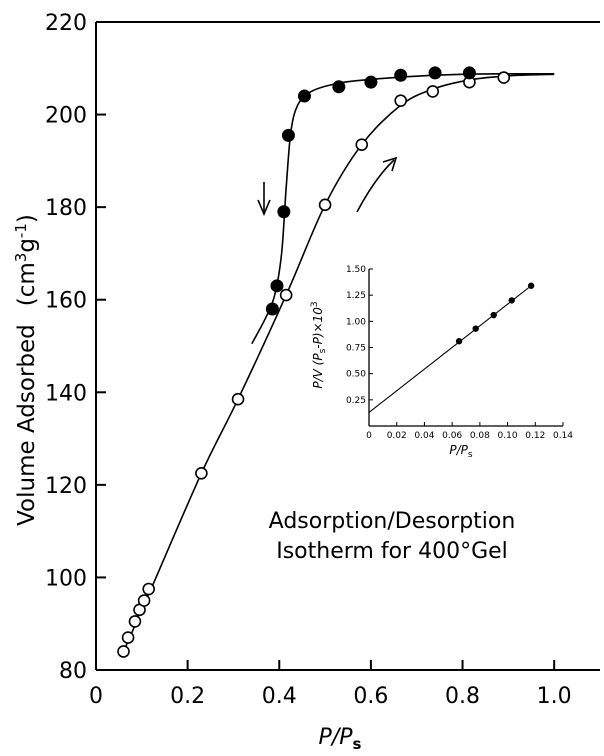 The image size is (604, 756). I want to click on inset-y-tick-label: 0.75, so click(356, 349).